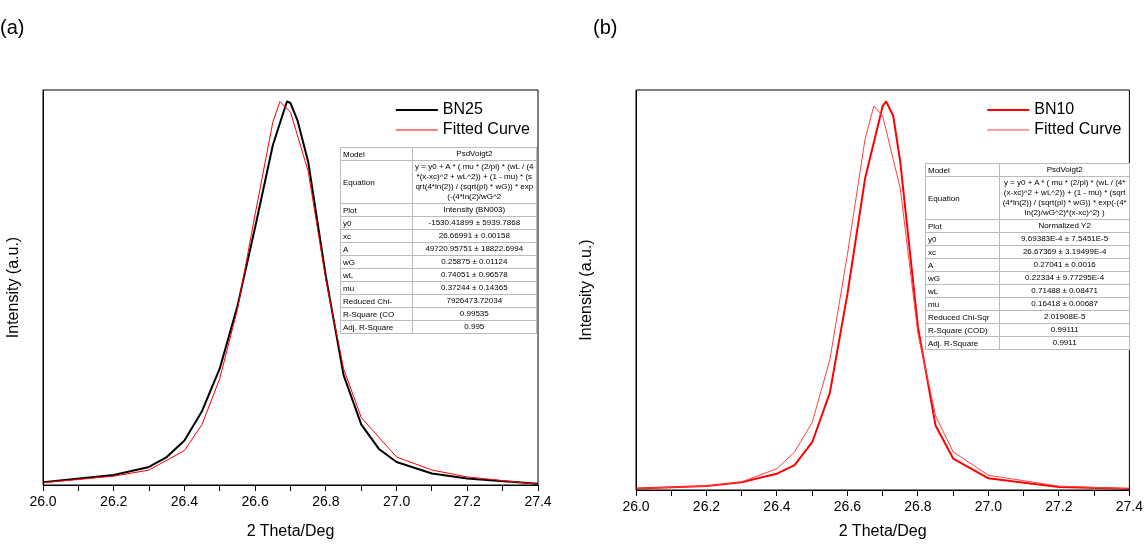 The width and height of the screenshot is (1146, 545). I want to click on annotation: 0.74051 ± 0.96578, so click(474, 275).